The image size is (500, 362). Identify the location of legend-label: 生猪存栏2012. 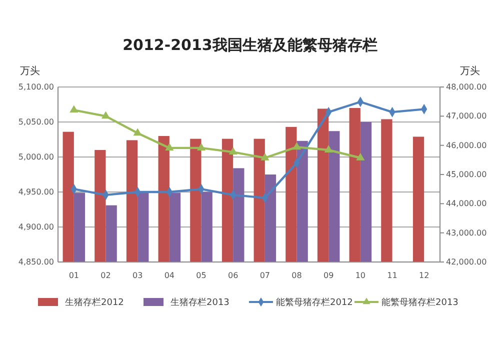
(94, 302).